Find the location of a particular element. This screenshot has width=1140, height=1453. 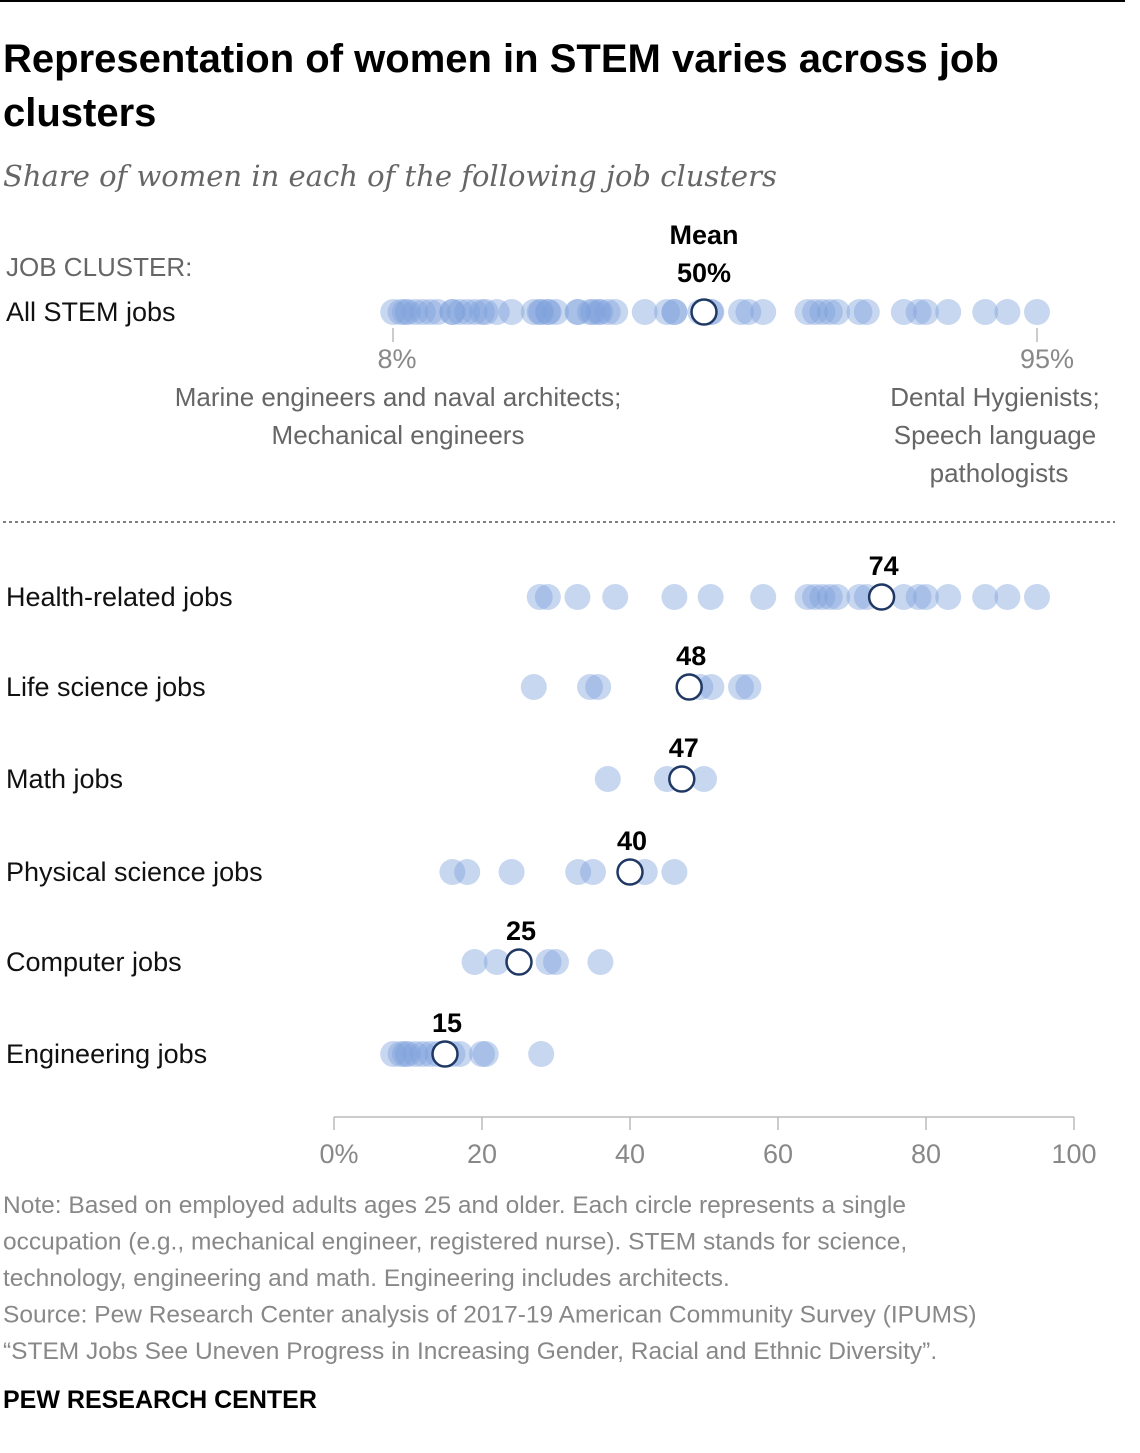

min-desc-1: Marine engineers and naval architects; is located at coordinates (398, 397).